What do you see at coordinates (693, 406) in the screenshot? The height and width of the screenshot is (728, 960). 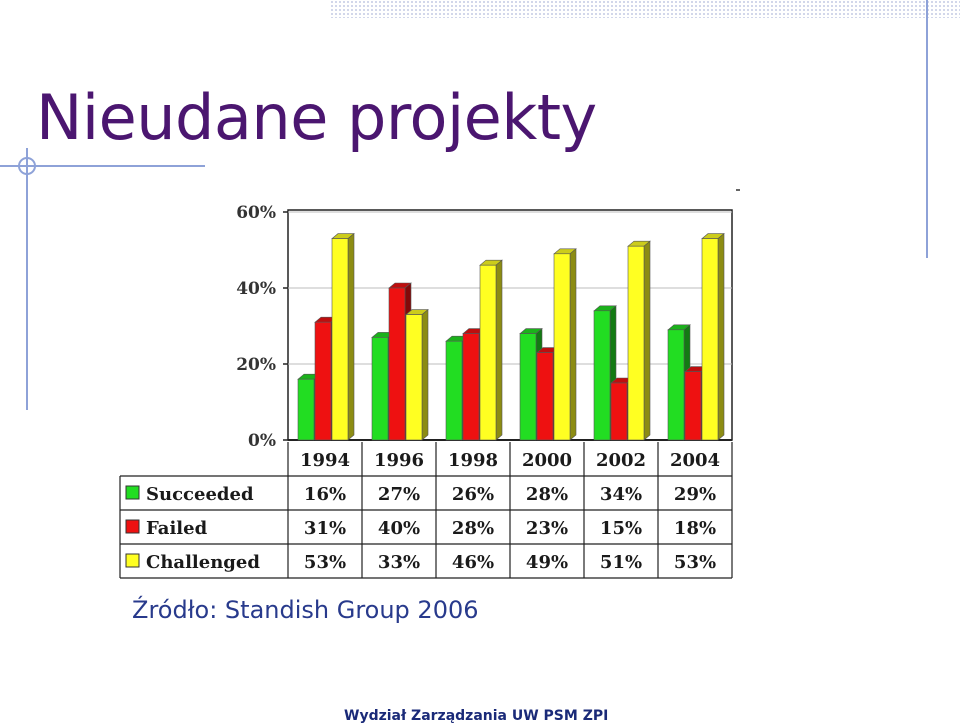 I see `bar-failed-2004` at bounding box center [693, 406].